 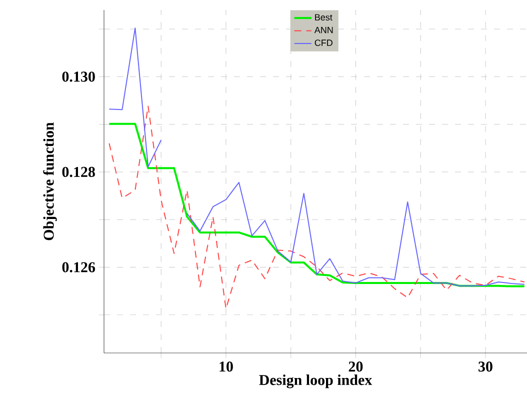 I want to click on legend-label: CFD, so click(x=323, y=43).